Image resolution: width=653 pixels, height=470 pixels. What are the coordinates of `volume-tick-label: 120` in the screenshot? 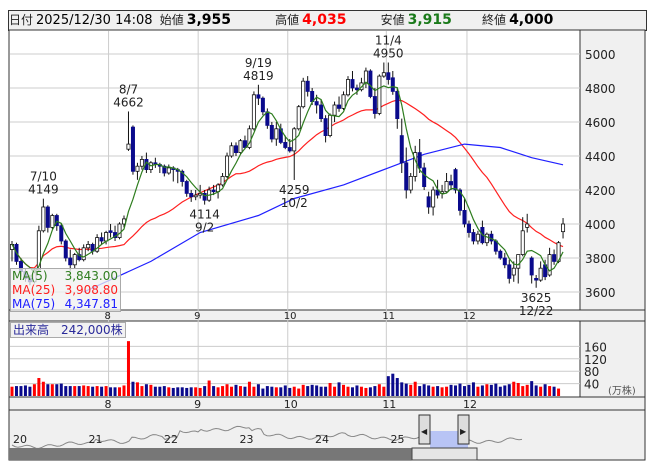 It's located at (595, 360).